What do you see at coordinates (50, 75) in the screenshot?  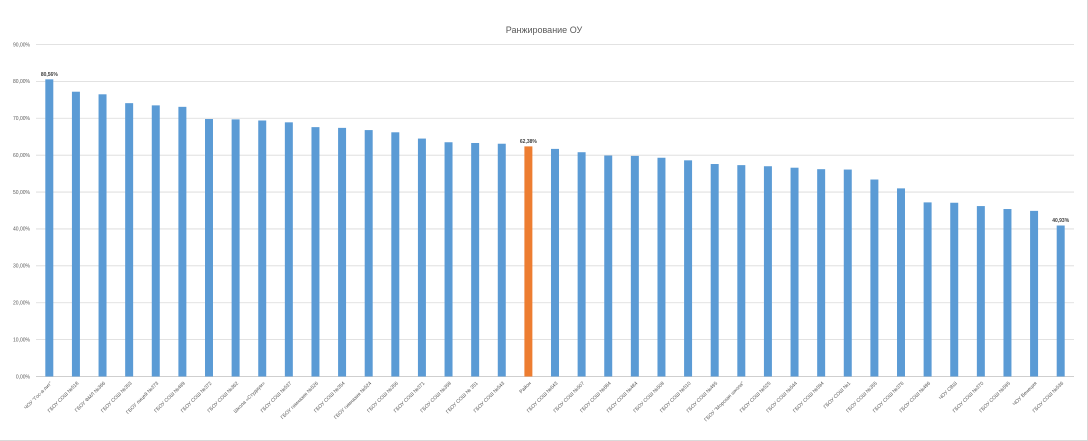 I see `data-label: 80,56%` at bounding box center [50, 75].